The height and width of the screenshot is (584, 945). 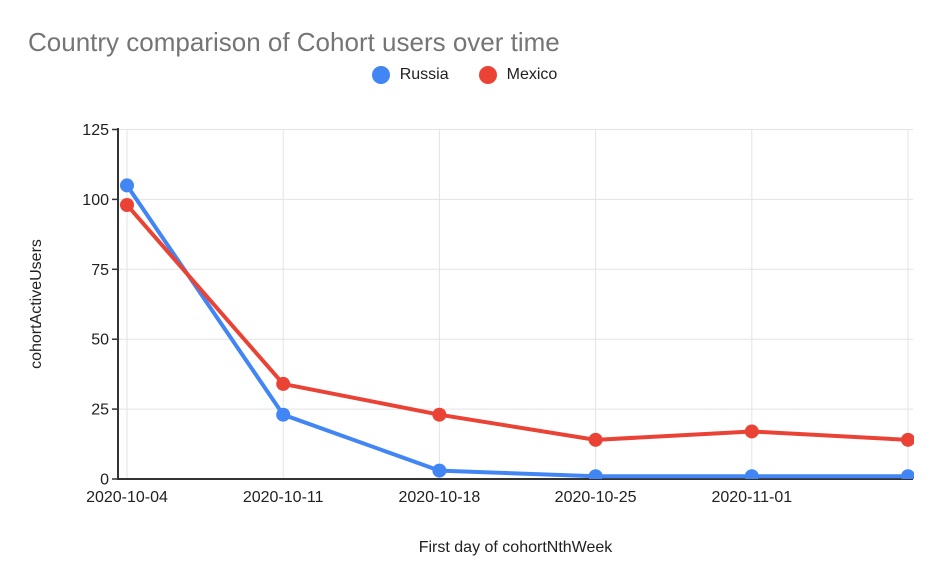 What do you see at coordinates (100, 340) in the screenshot?
I see `y-tick-label-50: 50` at bounding box center [100, 340].